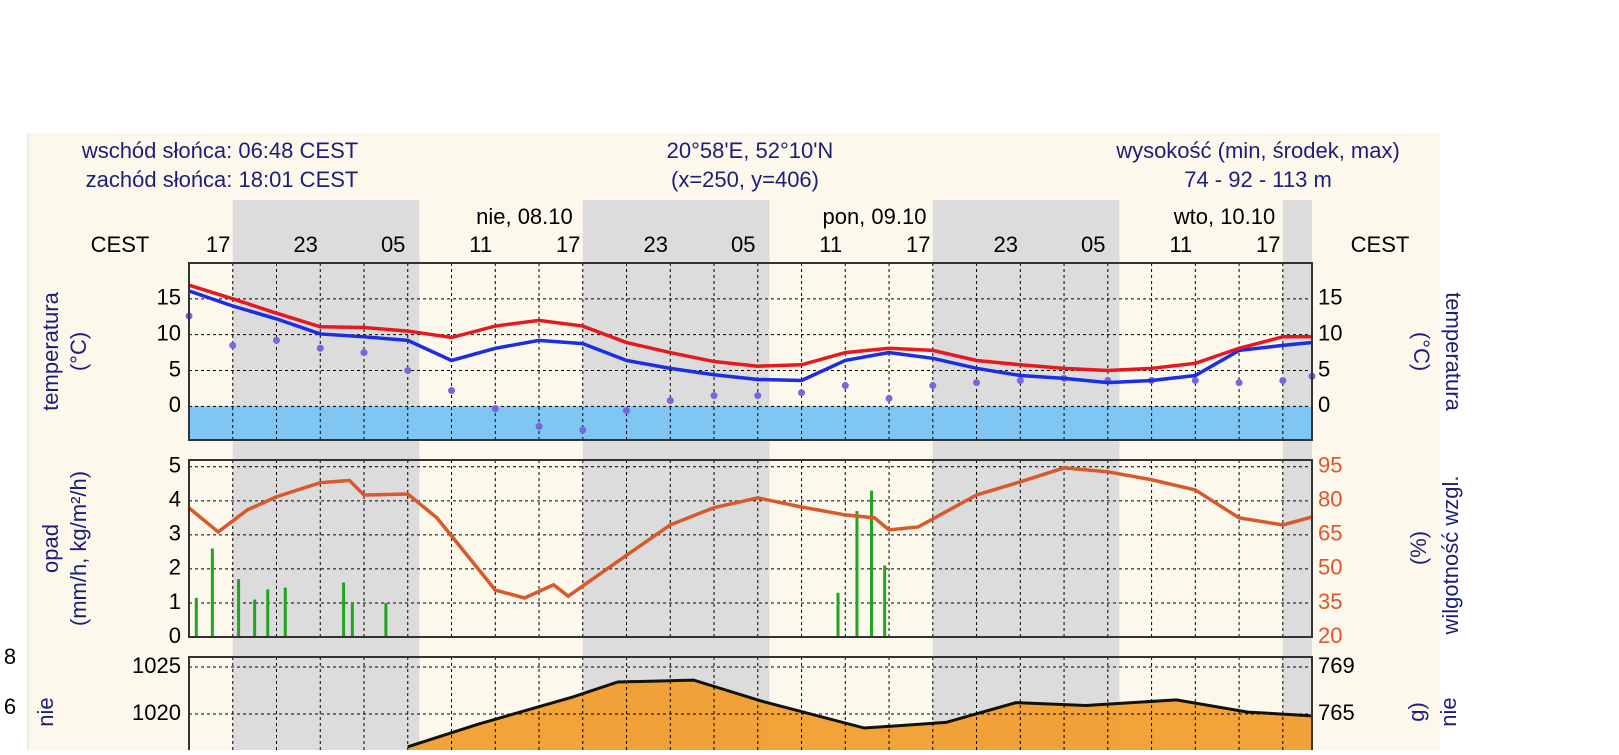  I want to click on y2-tick-label: 50, so click(1330, 567).